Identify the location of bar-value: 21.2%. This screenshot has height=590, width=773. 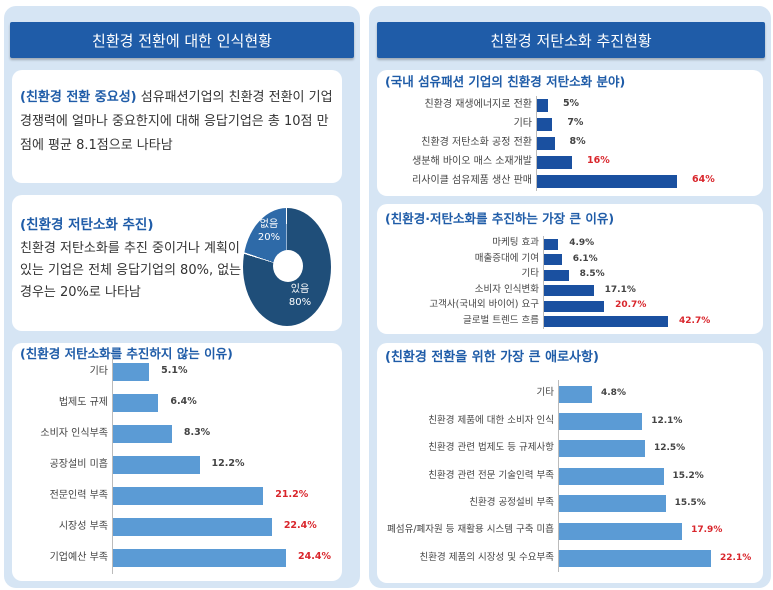
(292, 494).